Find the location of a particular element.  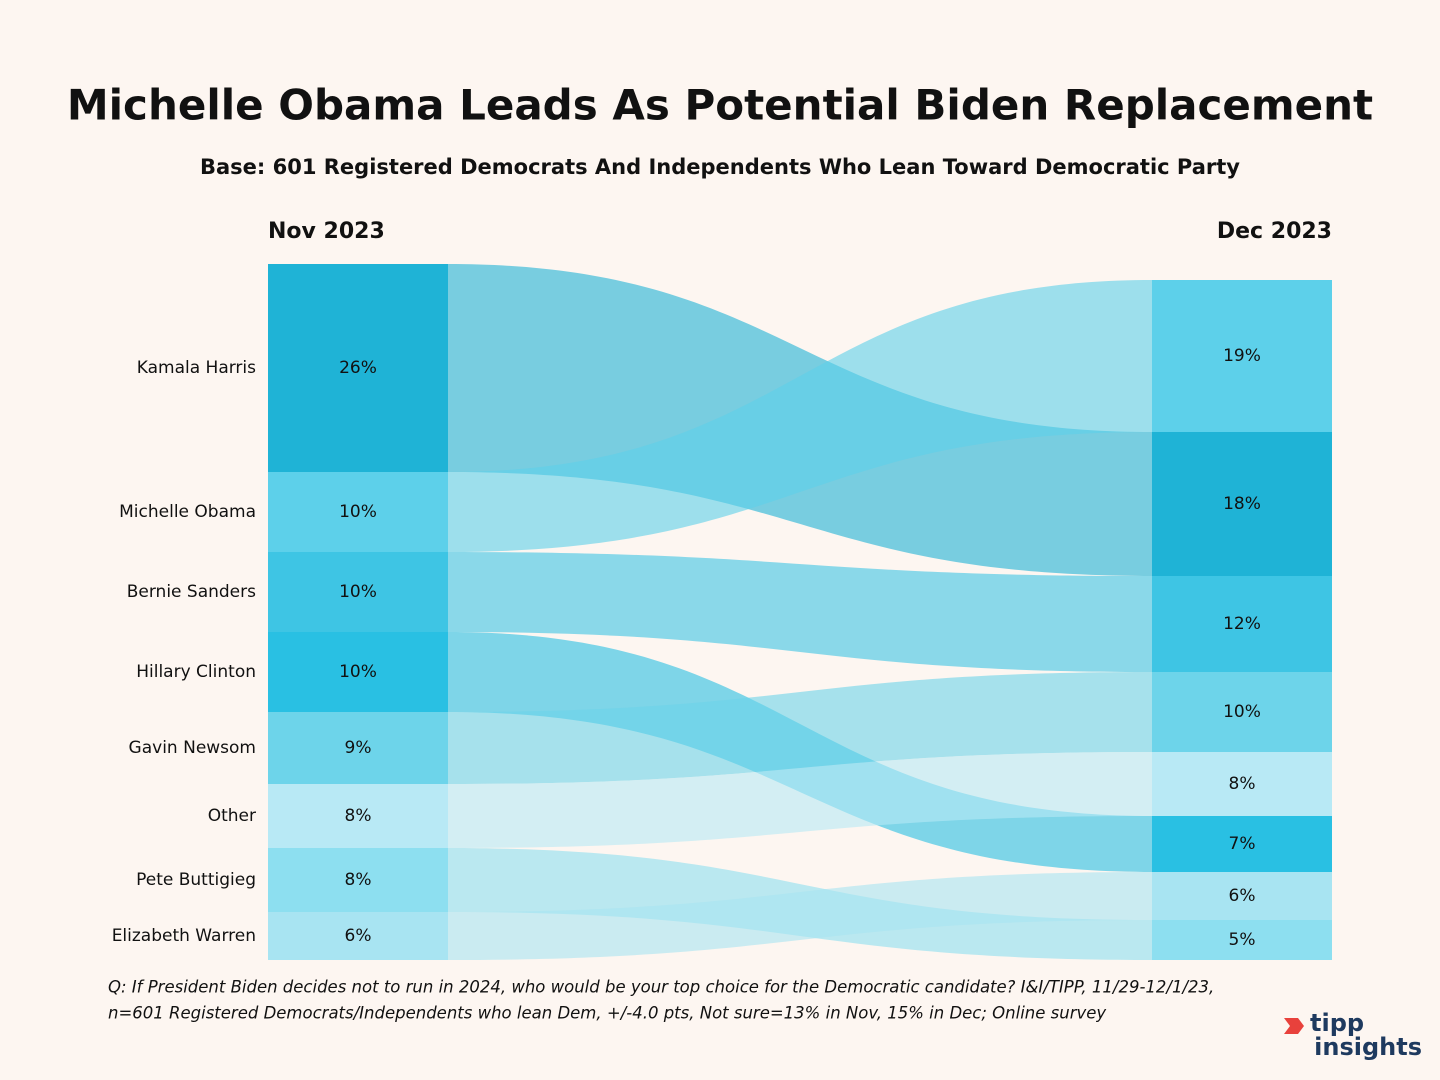

category-label: Other is located at coordinates (232, 816).